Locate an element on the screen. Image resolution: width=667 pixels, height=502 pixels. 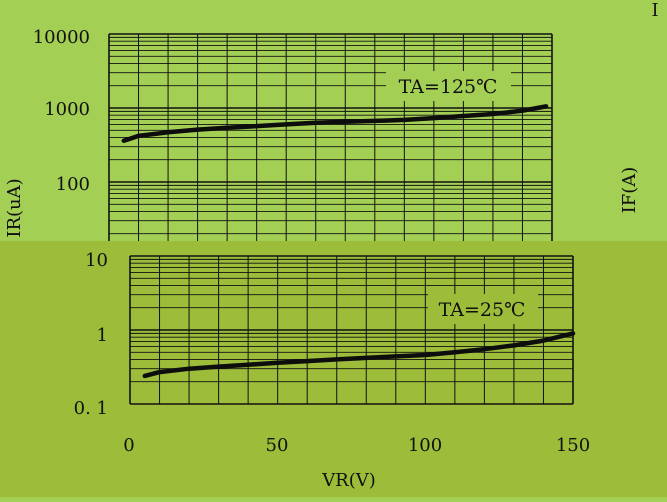
upper-annotation: TA=125℃ is located at coordinates (448, 87).